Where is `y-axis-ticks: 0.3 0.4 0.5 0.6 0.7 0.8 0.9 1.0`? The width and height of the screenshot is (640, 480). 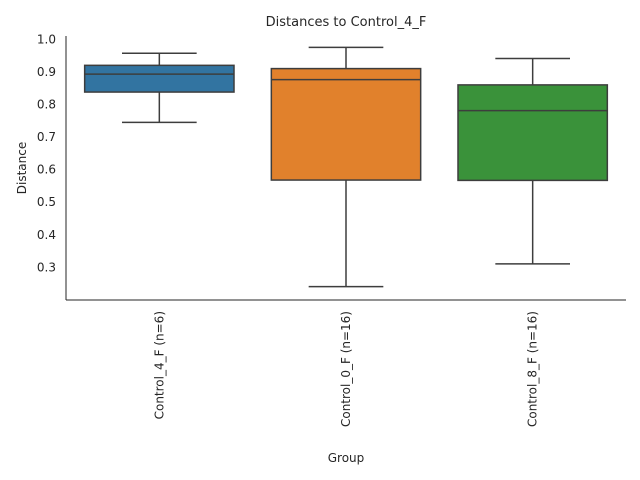
y-axis-ticks: 0.3 0.4 0.5 0.6 0.7 0.8 0.9 1.0 is located at coordinates (46, 153).